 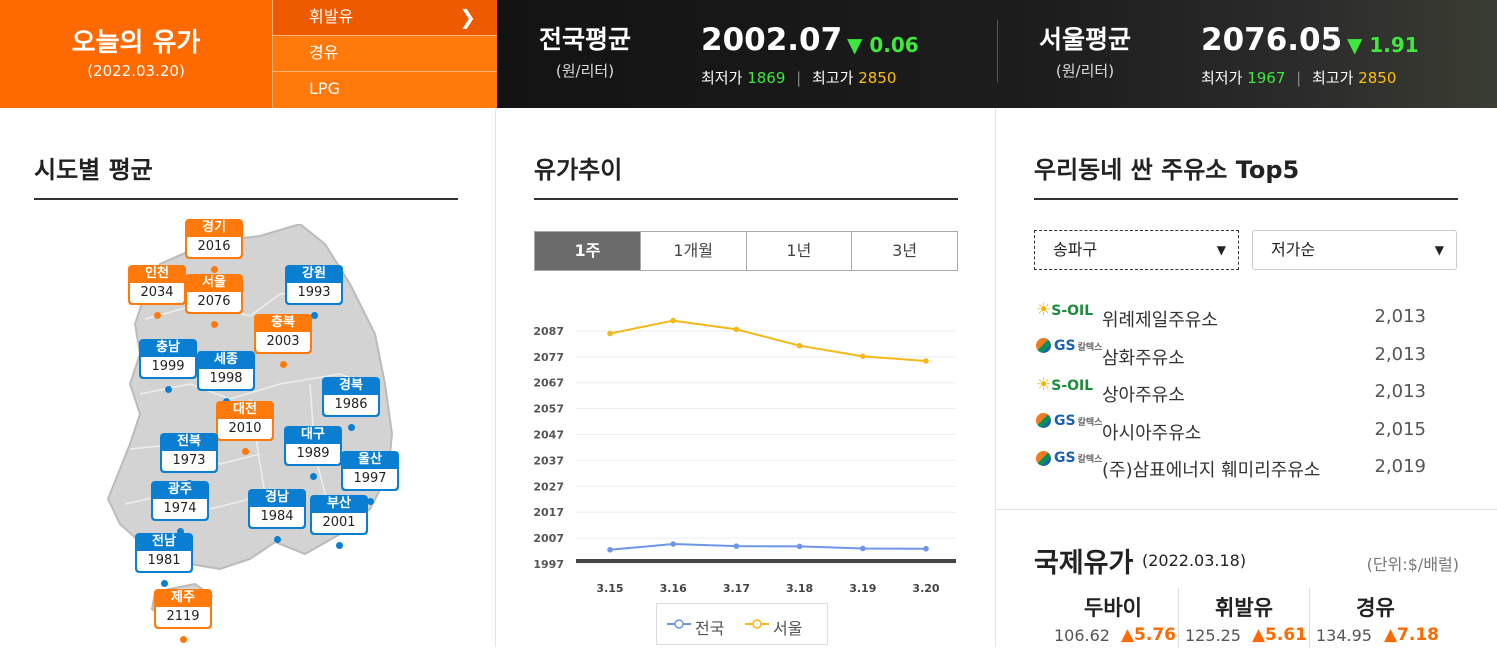 I want to click on intl-price-date: (2022.03.18), so click(x=1194, y=560).